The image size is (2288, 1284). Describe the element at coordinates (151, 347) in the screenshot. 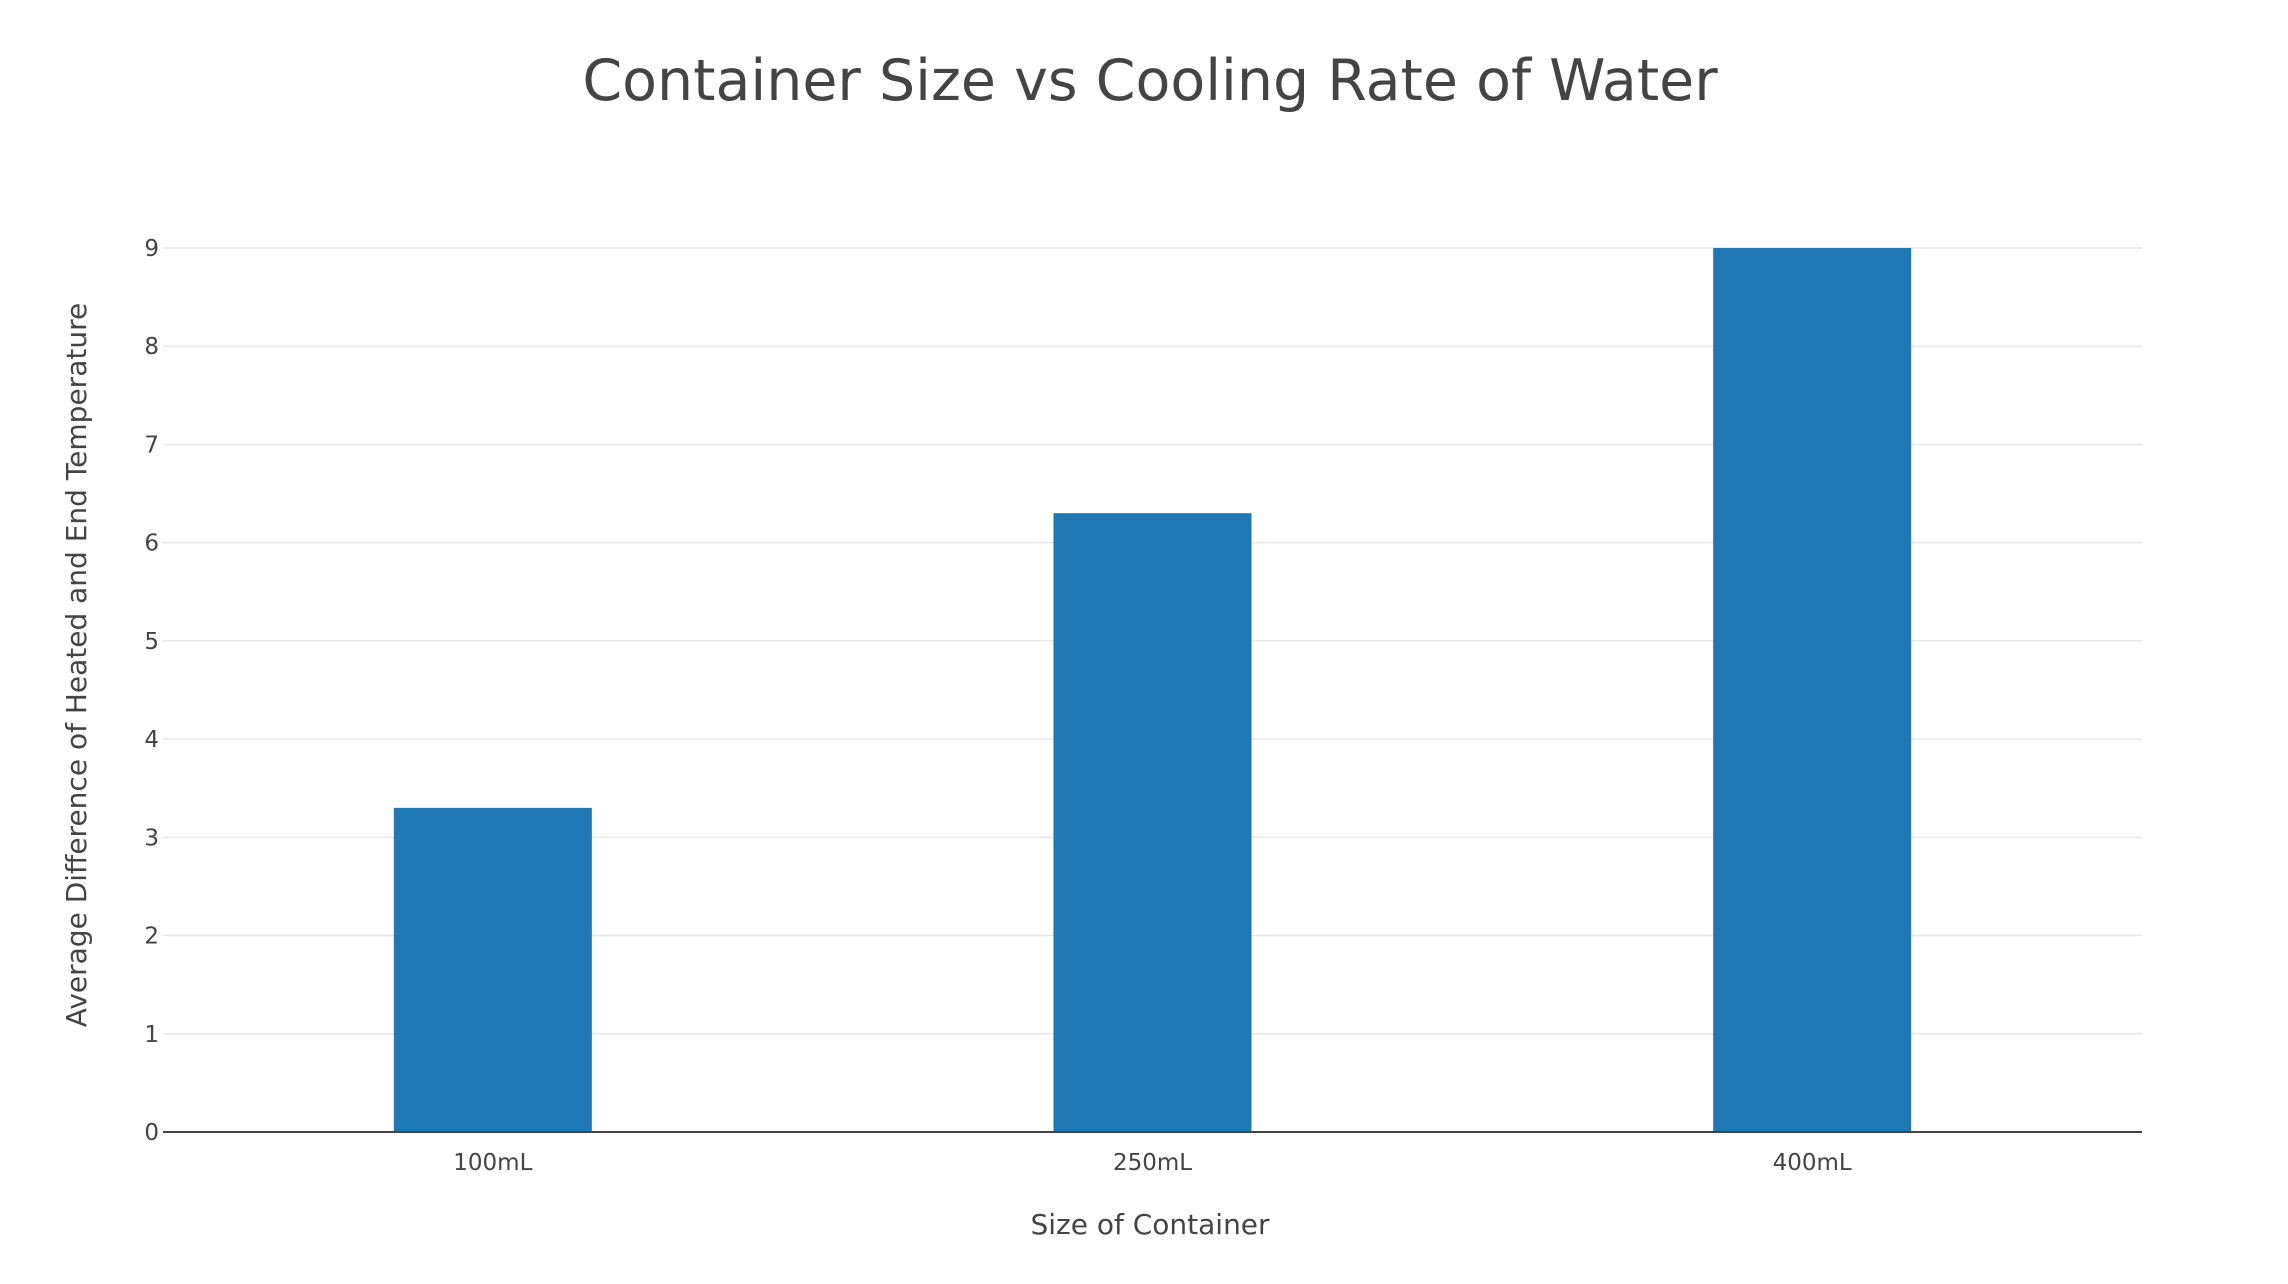

I see `y-tick-label: 8` at that location.